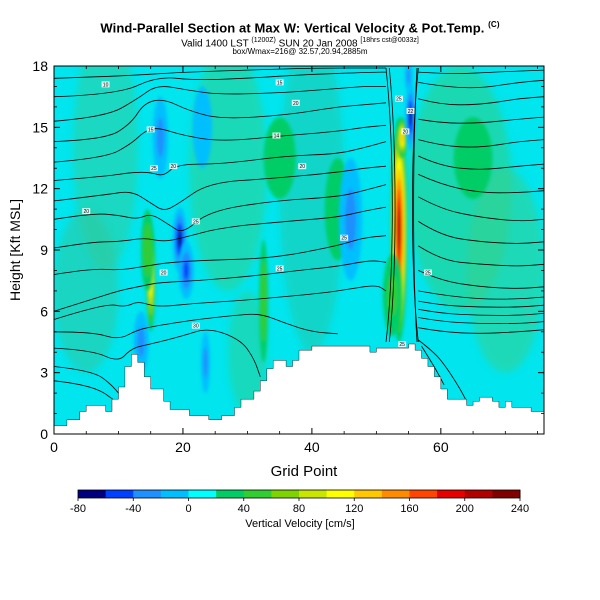  Describe the element at coordinates (247, 352) in the screenshot. I see `field-band` at that location.